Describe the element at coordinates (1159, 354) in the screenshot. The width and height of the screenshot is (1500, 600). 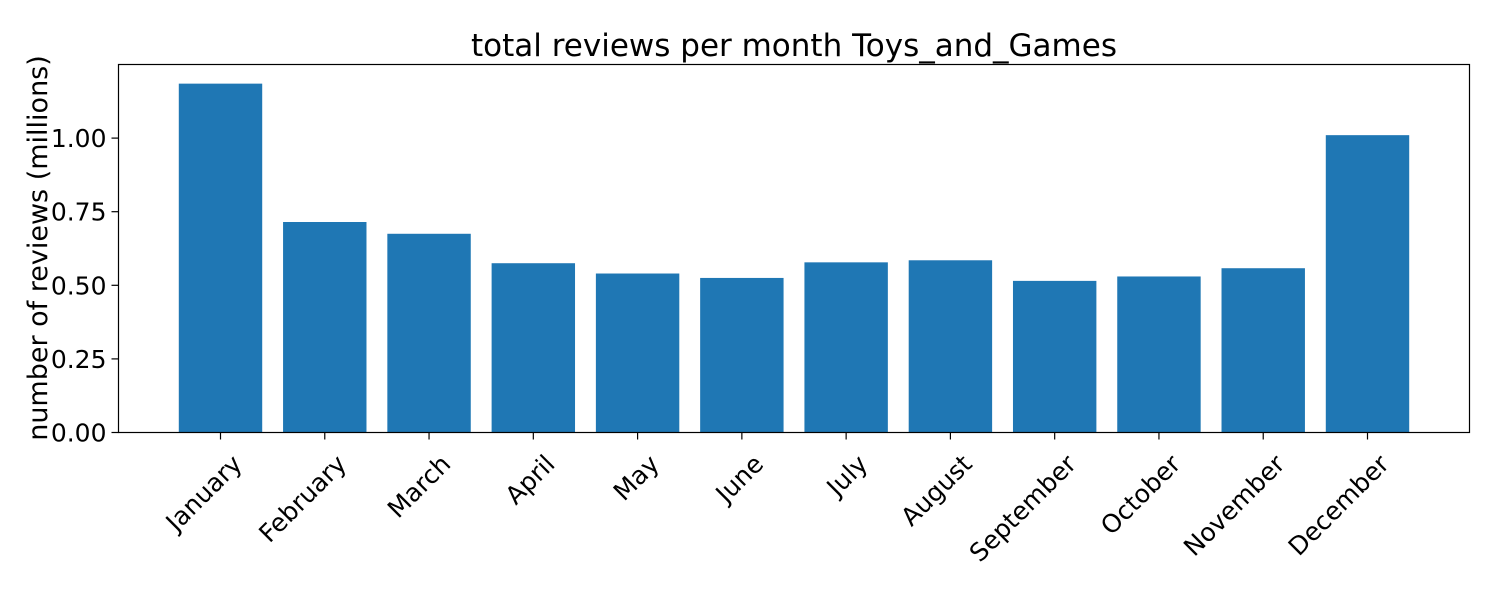
I see `bar-october` at that location.